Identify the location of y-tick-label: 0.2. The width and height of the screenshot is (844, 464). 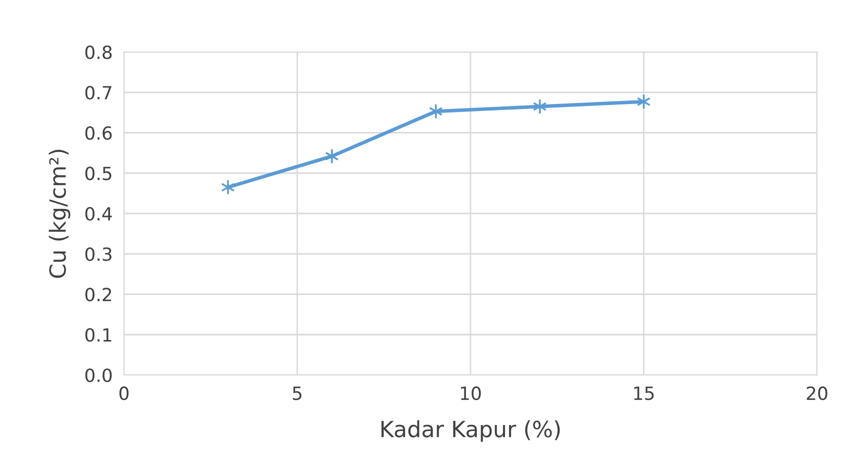
(98, 295).